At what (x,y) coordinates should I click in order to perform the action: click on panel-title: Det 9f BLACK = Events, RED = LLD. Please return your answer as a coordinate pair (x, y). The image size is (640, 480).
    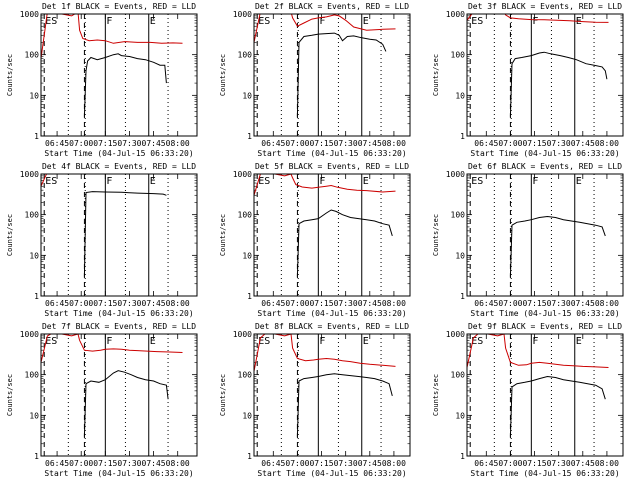
    Looking at the image, I should click on (545, 326).